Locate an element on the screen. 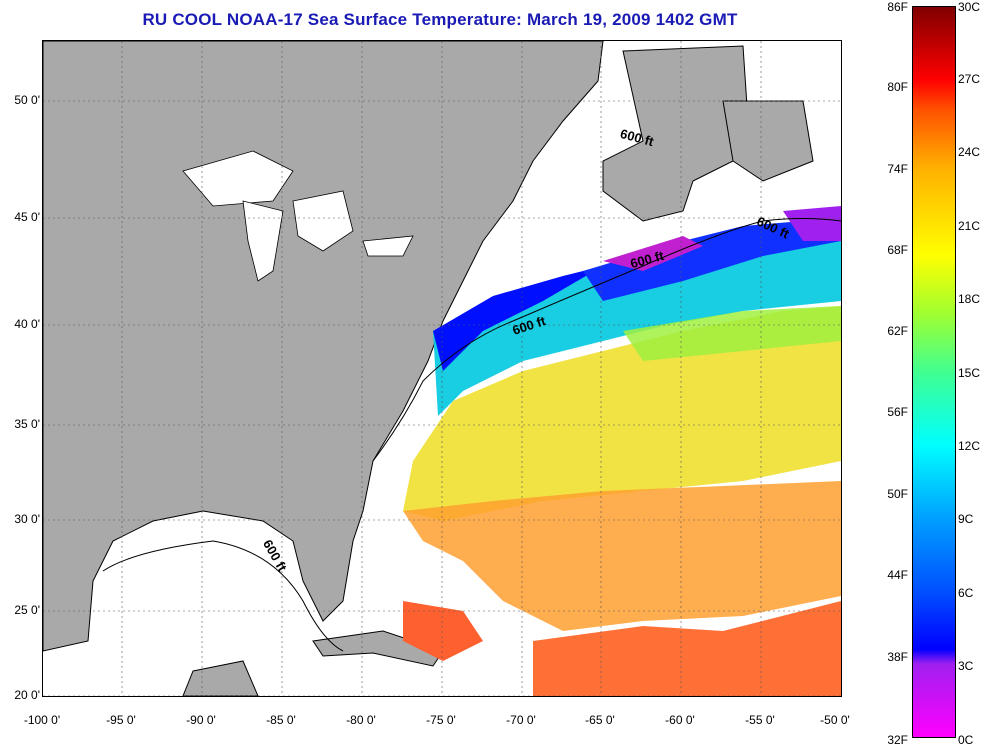 The width and height of the screenshot is (984, 754). lon-label: -100 0' is located at coordinates (42, 720).